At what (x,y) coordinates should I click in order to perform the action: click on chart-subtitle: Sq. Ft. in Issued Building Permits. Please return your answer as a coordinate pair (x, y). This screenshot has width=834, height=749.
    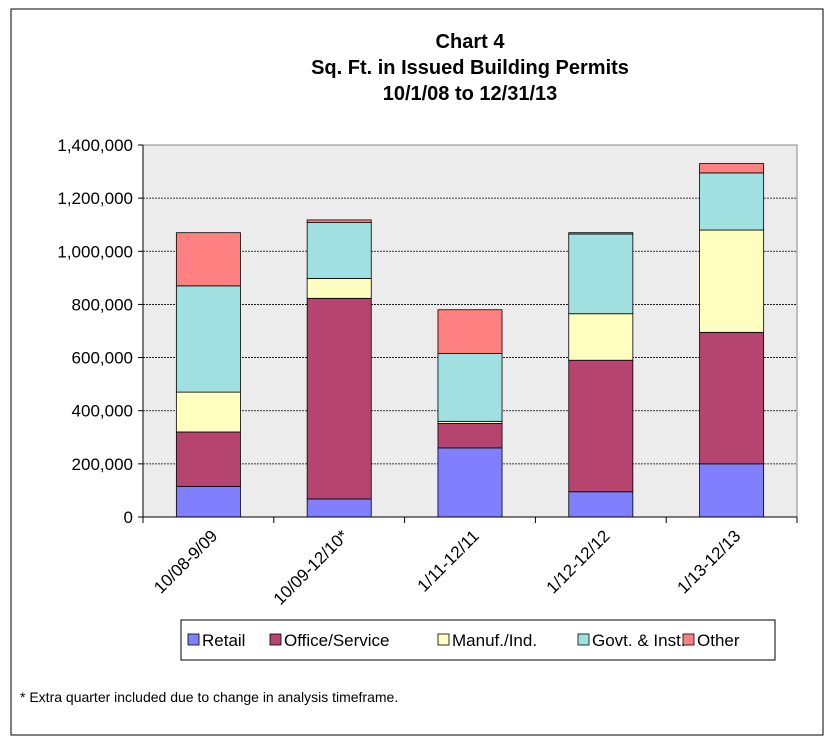
    Looking at the image, I should click on (470, 68).